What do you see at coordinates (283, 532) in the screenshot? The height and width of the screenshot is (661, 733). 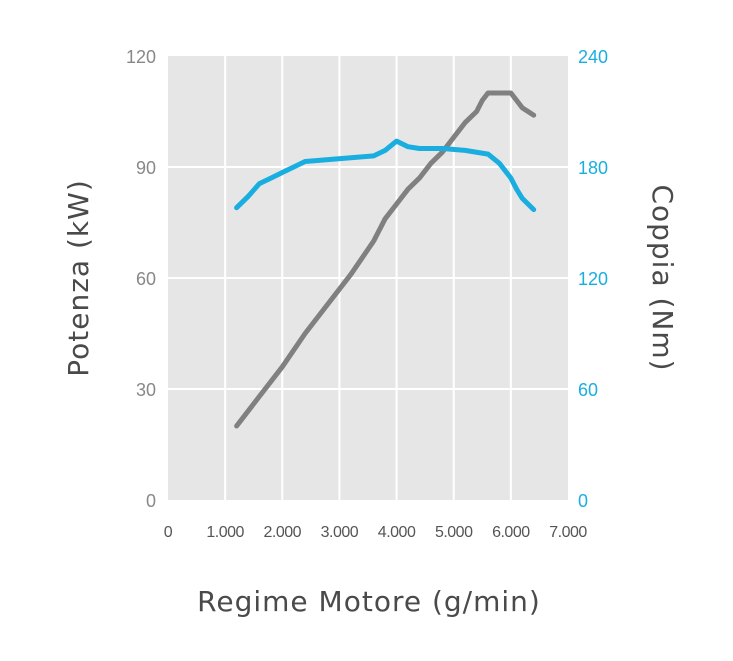 I see `x-tick-label: 2.000` at bounding box center [283, 532].